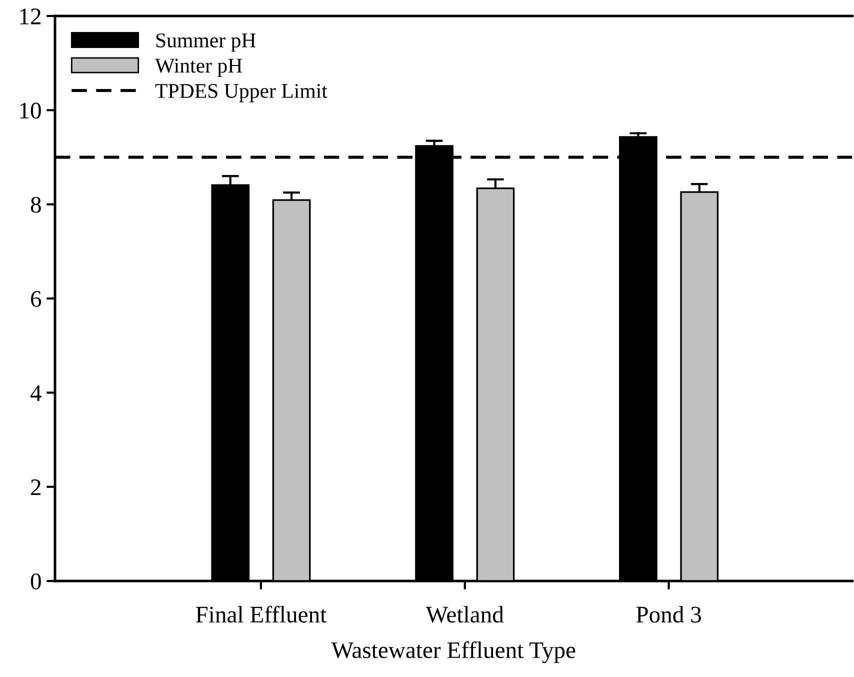 This screenshot has height=677, width=854. I want to click on y-tick-label: 12, so click(30, 16).